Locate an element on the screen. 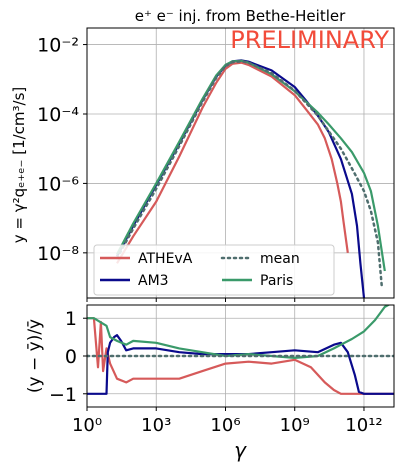  x-tick-label: 10³ is located at coordinates (156, 425).